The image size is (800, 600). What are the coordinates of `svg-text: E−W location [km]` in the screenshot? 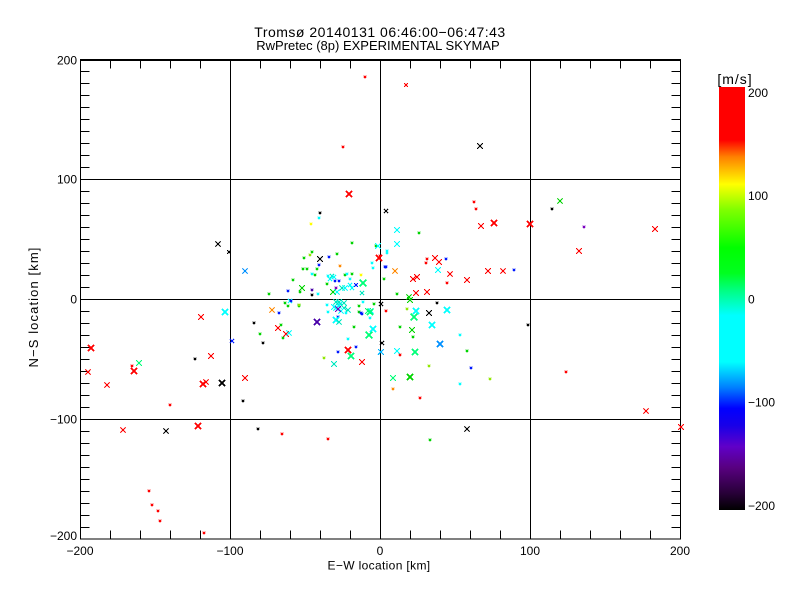 It's located at (379, 566).